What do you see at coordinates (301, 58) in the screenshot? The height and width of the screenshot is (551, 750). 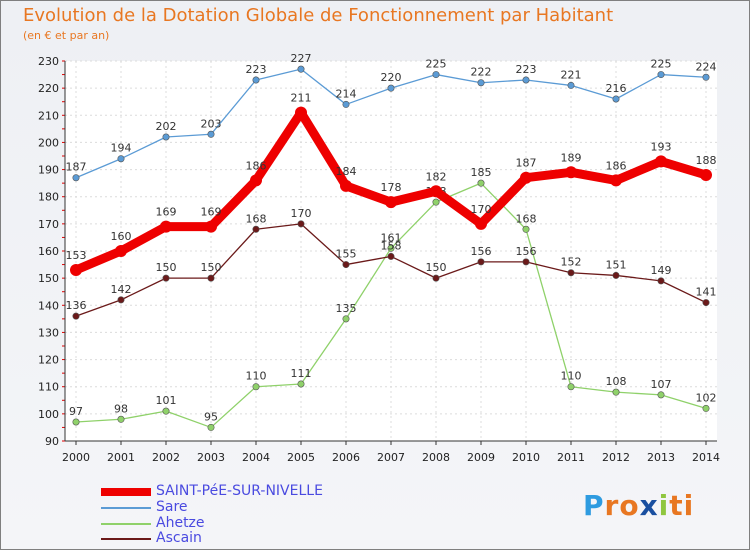 I see `data-label-sare: 227` at bounding box center [301, 58].